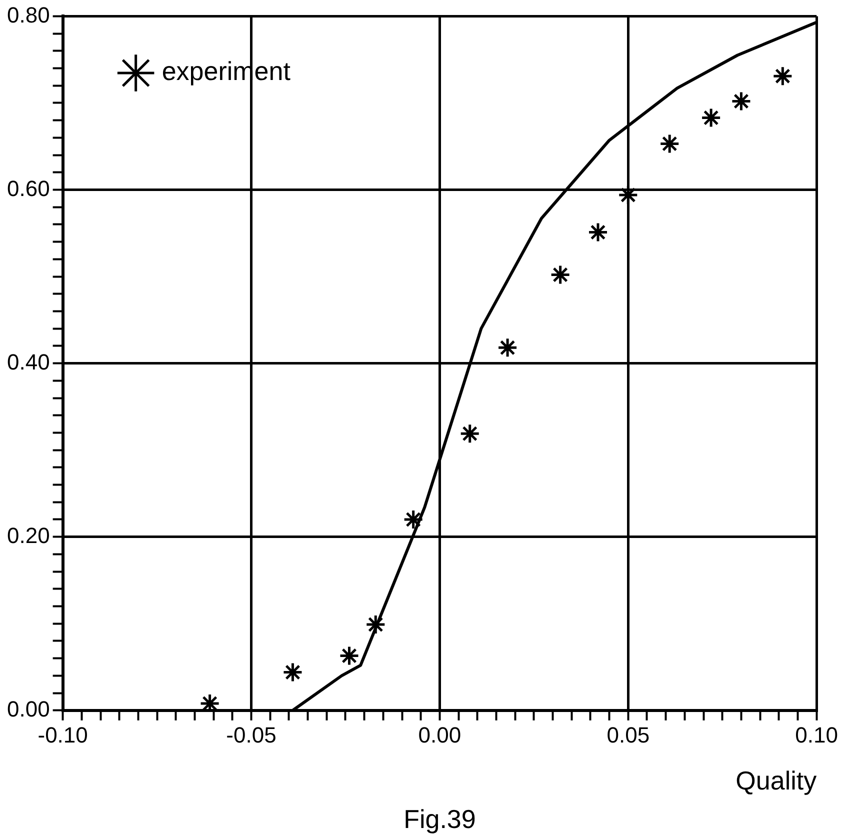 The height and width of the screenshot is (838, 841). I want to click on x-tick-label: -0.10, so click(63, 735).